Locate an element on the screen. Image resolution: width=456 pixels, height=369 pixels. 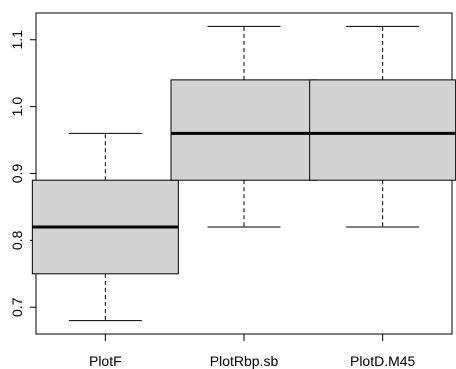
y-tick-label: 0.9 is located at coordinates (17, 174).